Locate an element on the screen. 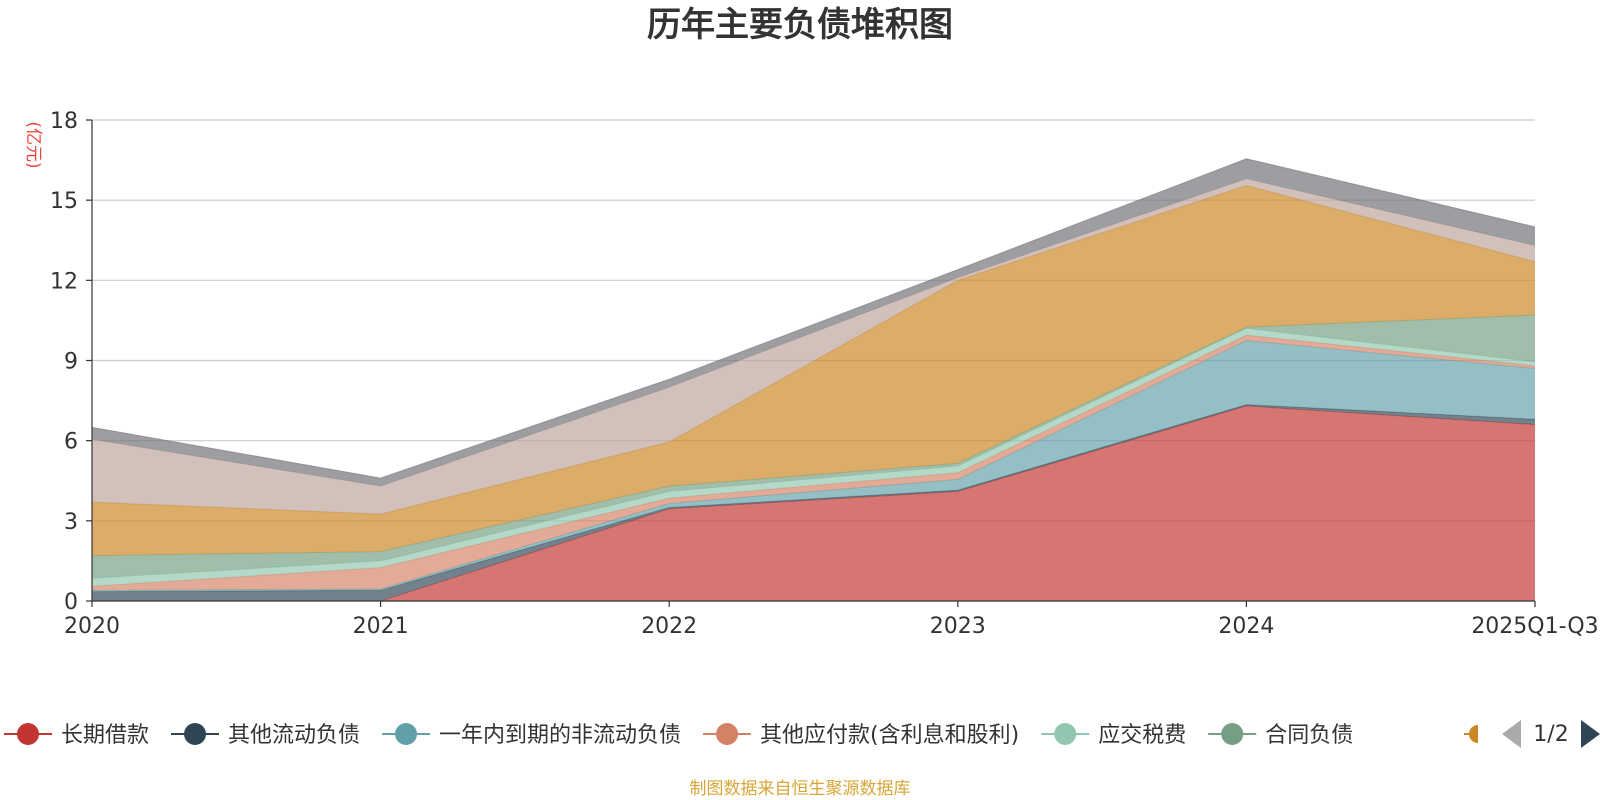 The width and height of the screenshot is (1600, 800). legend-label: 合同负债 is located at coordinates (1309, 735).